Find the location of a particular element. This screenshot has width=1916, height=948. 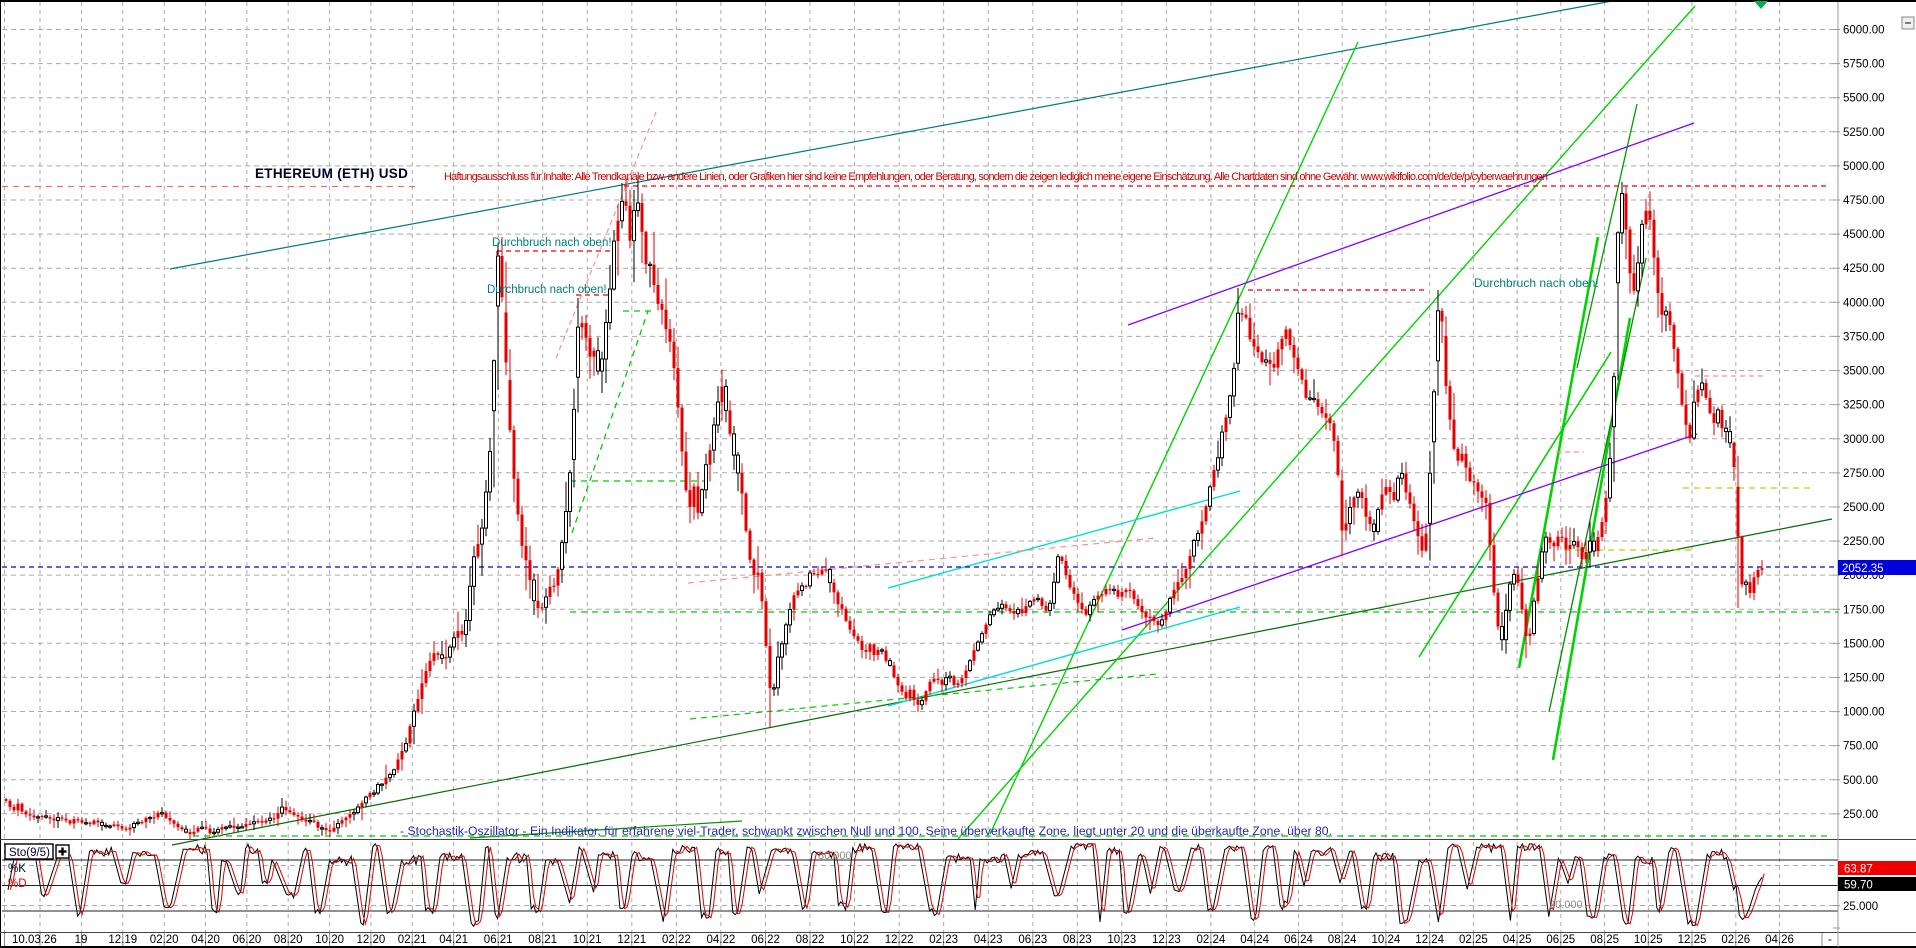

svg-text: 2750.00 is located at coordinates (1864, 474).